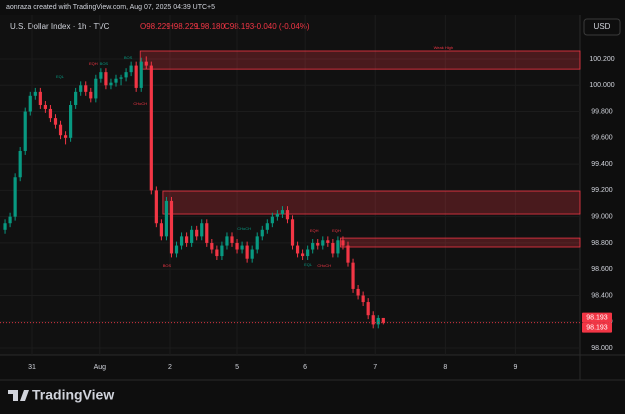 This screenshot has height=414, width=625. What do you see at coordinates (73, 395) in the screenshot?
I see `brand: TradingView` at bounding box center [73, 395].